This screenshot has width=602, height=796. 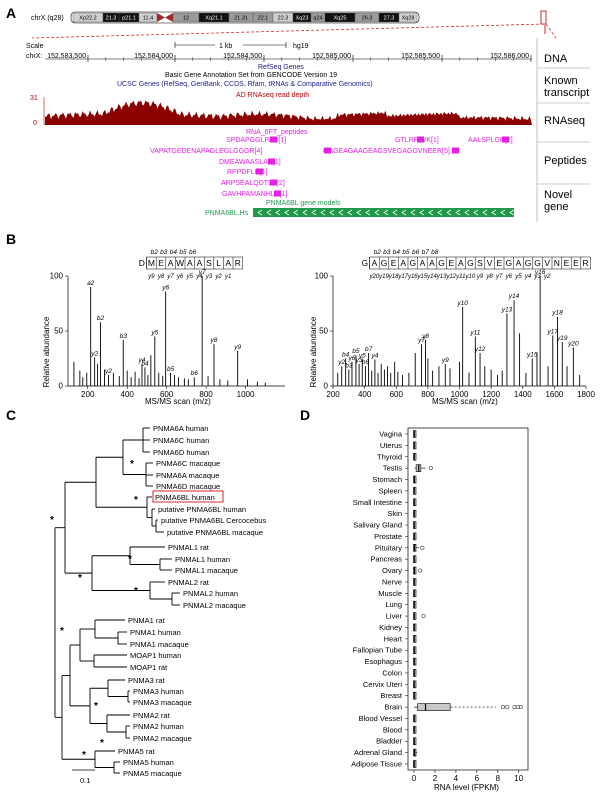 I want to click on chrom-outline, so click(x=245, y=17).